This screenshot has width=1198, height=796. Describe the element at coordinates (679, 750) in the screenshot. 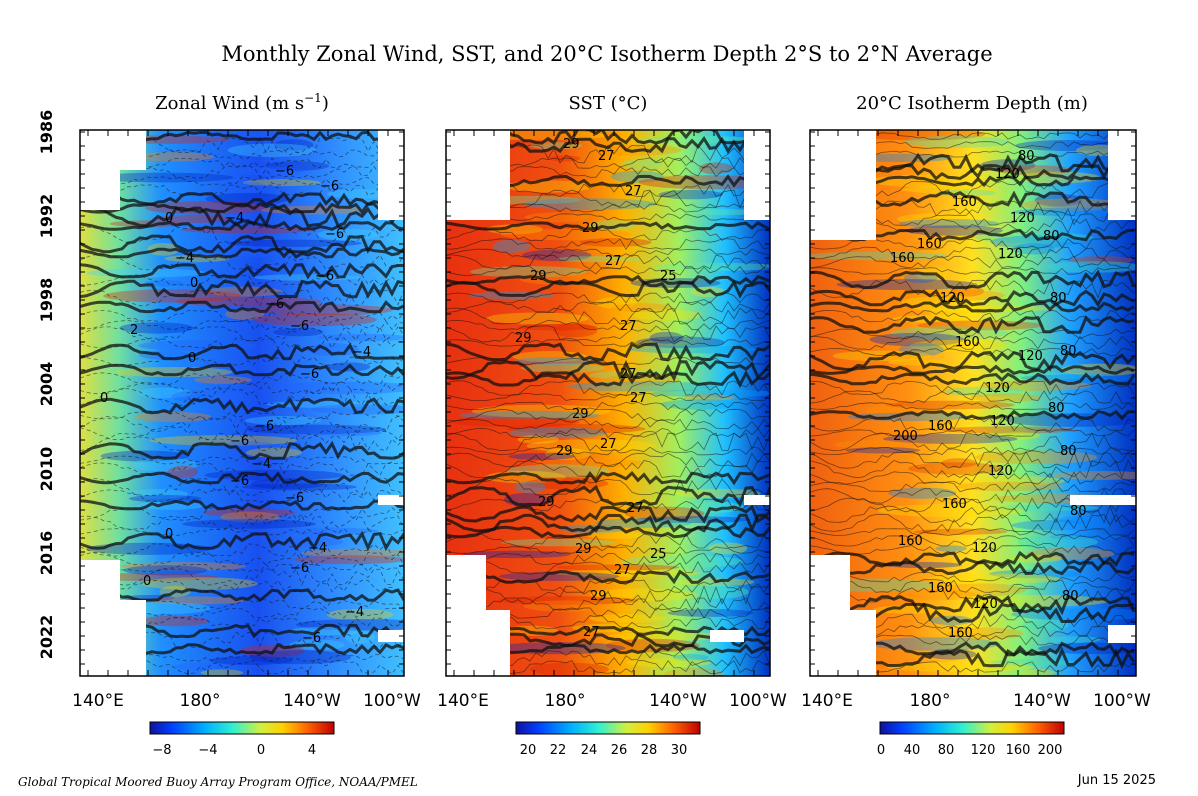

I see `colorbar-tick: 30` at that location.